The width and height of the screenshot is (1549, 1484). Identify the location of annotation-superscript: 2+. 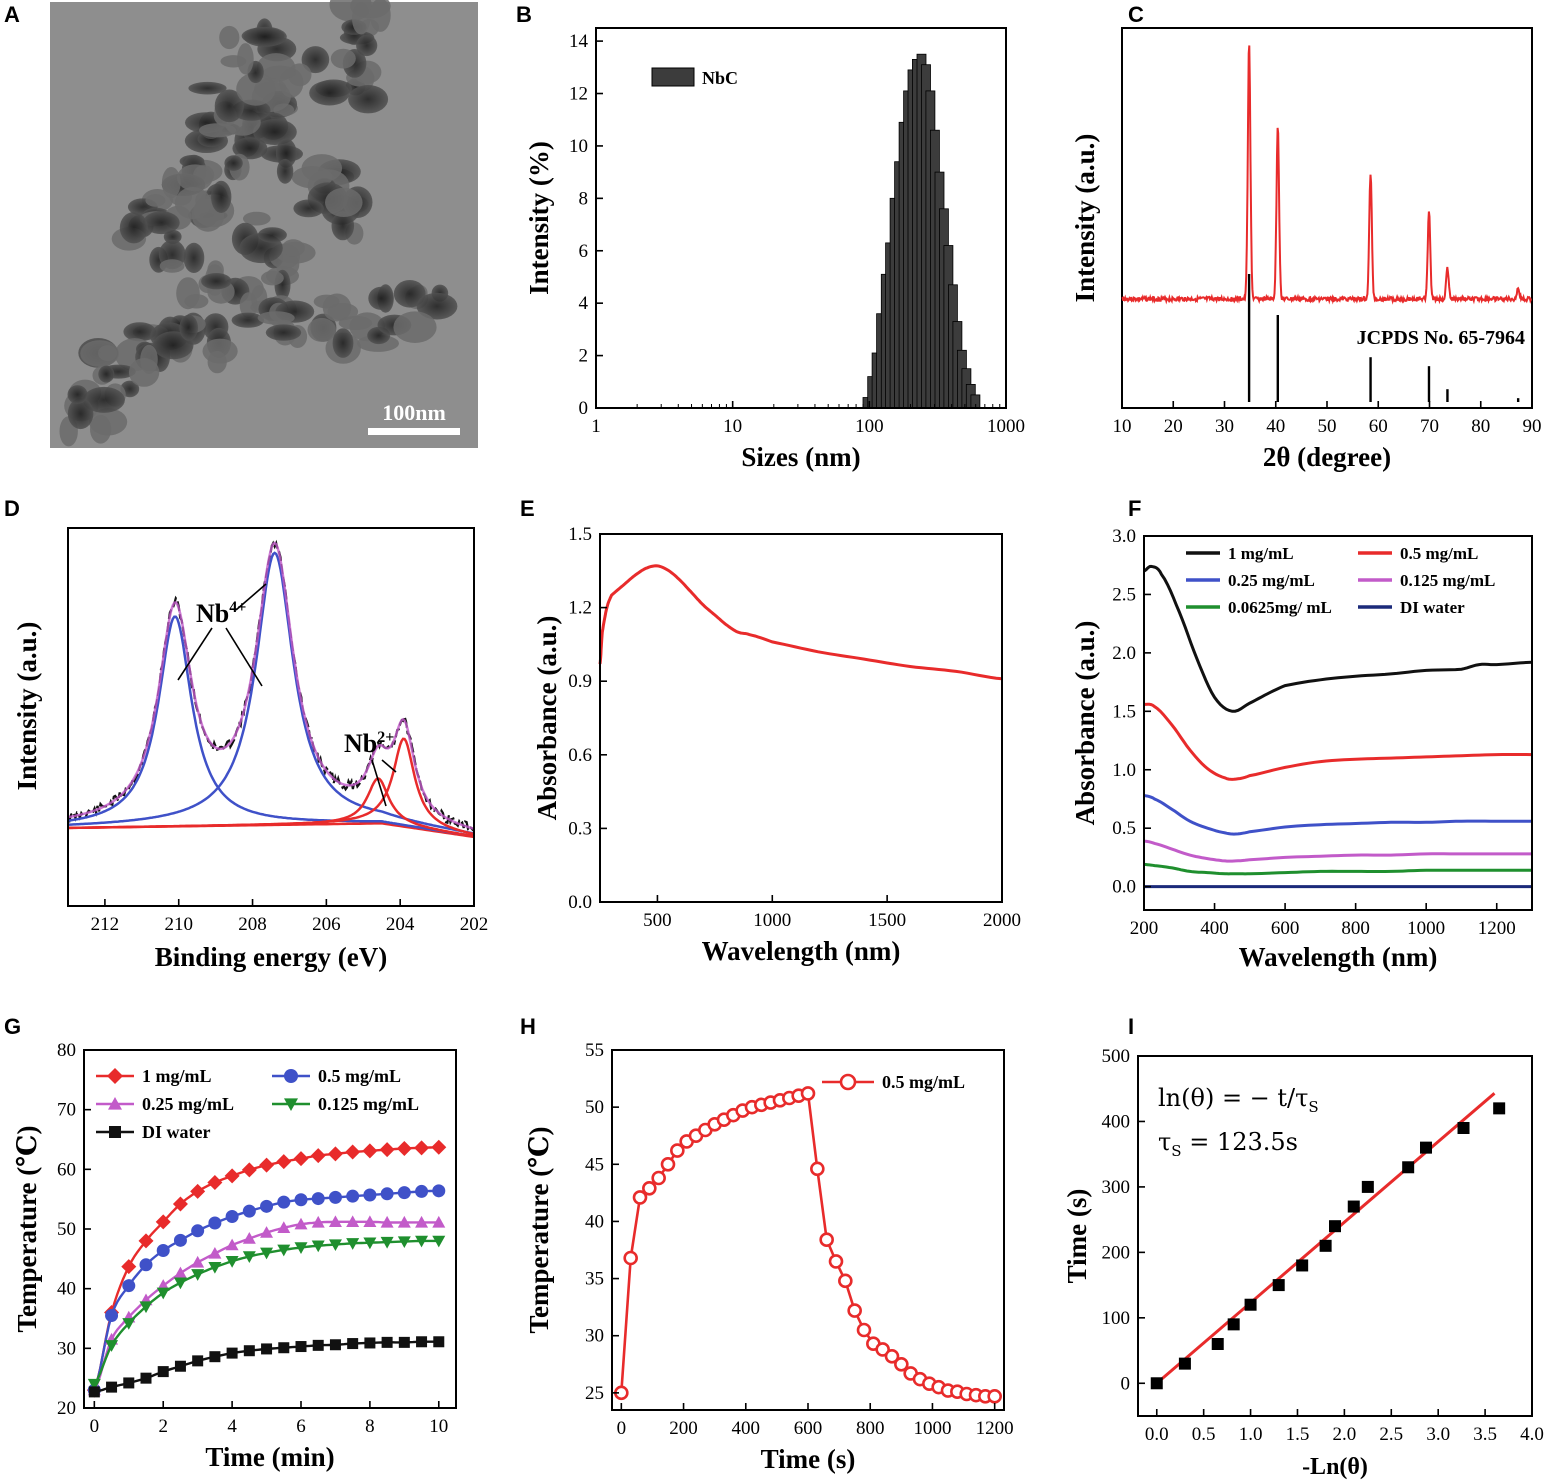
(385, 737).